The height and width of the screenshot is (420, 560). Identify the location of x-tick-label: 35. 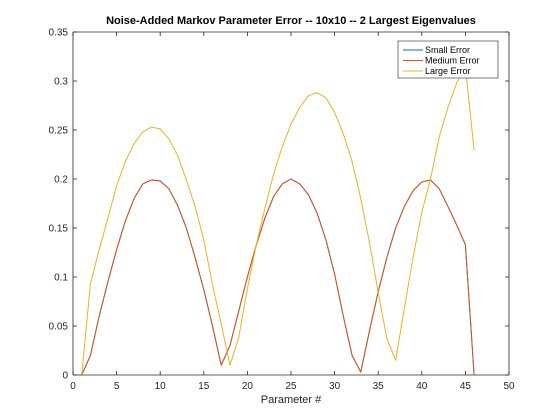
(379, 386).